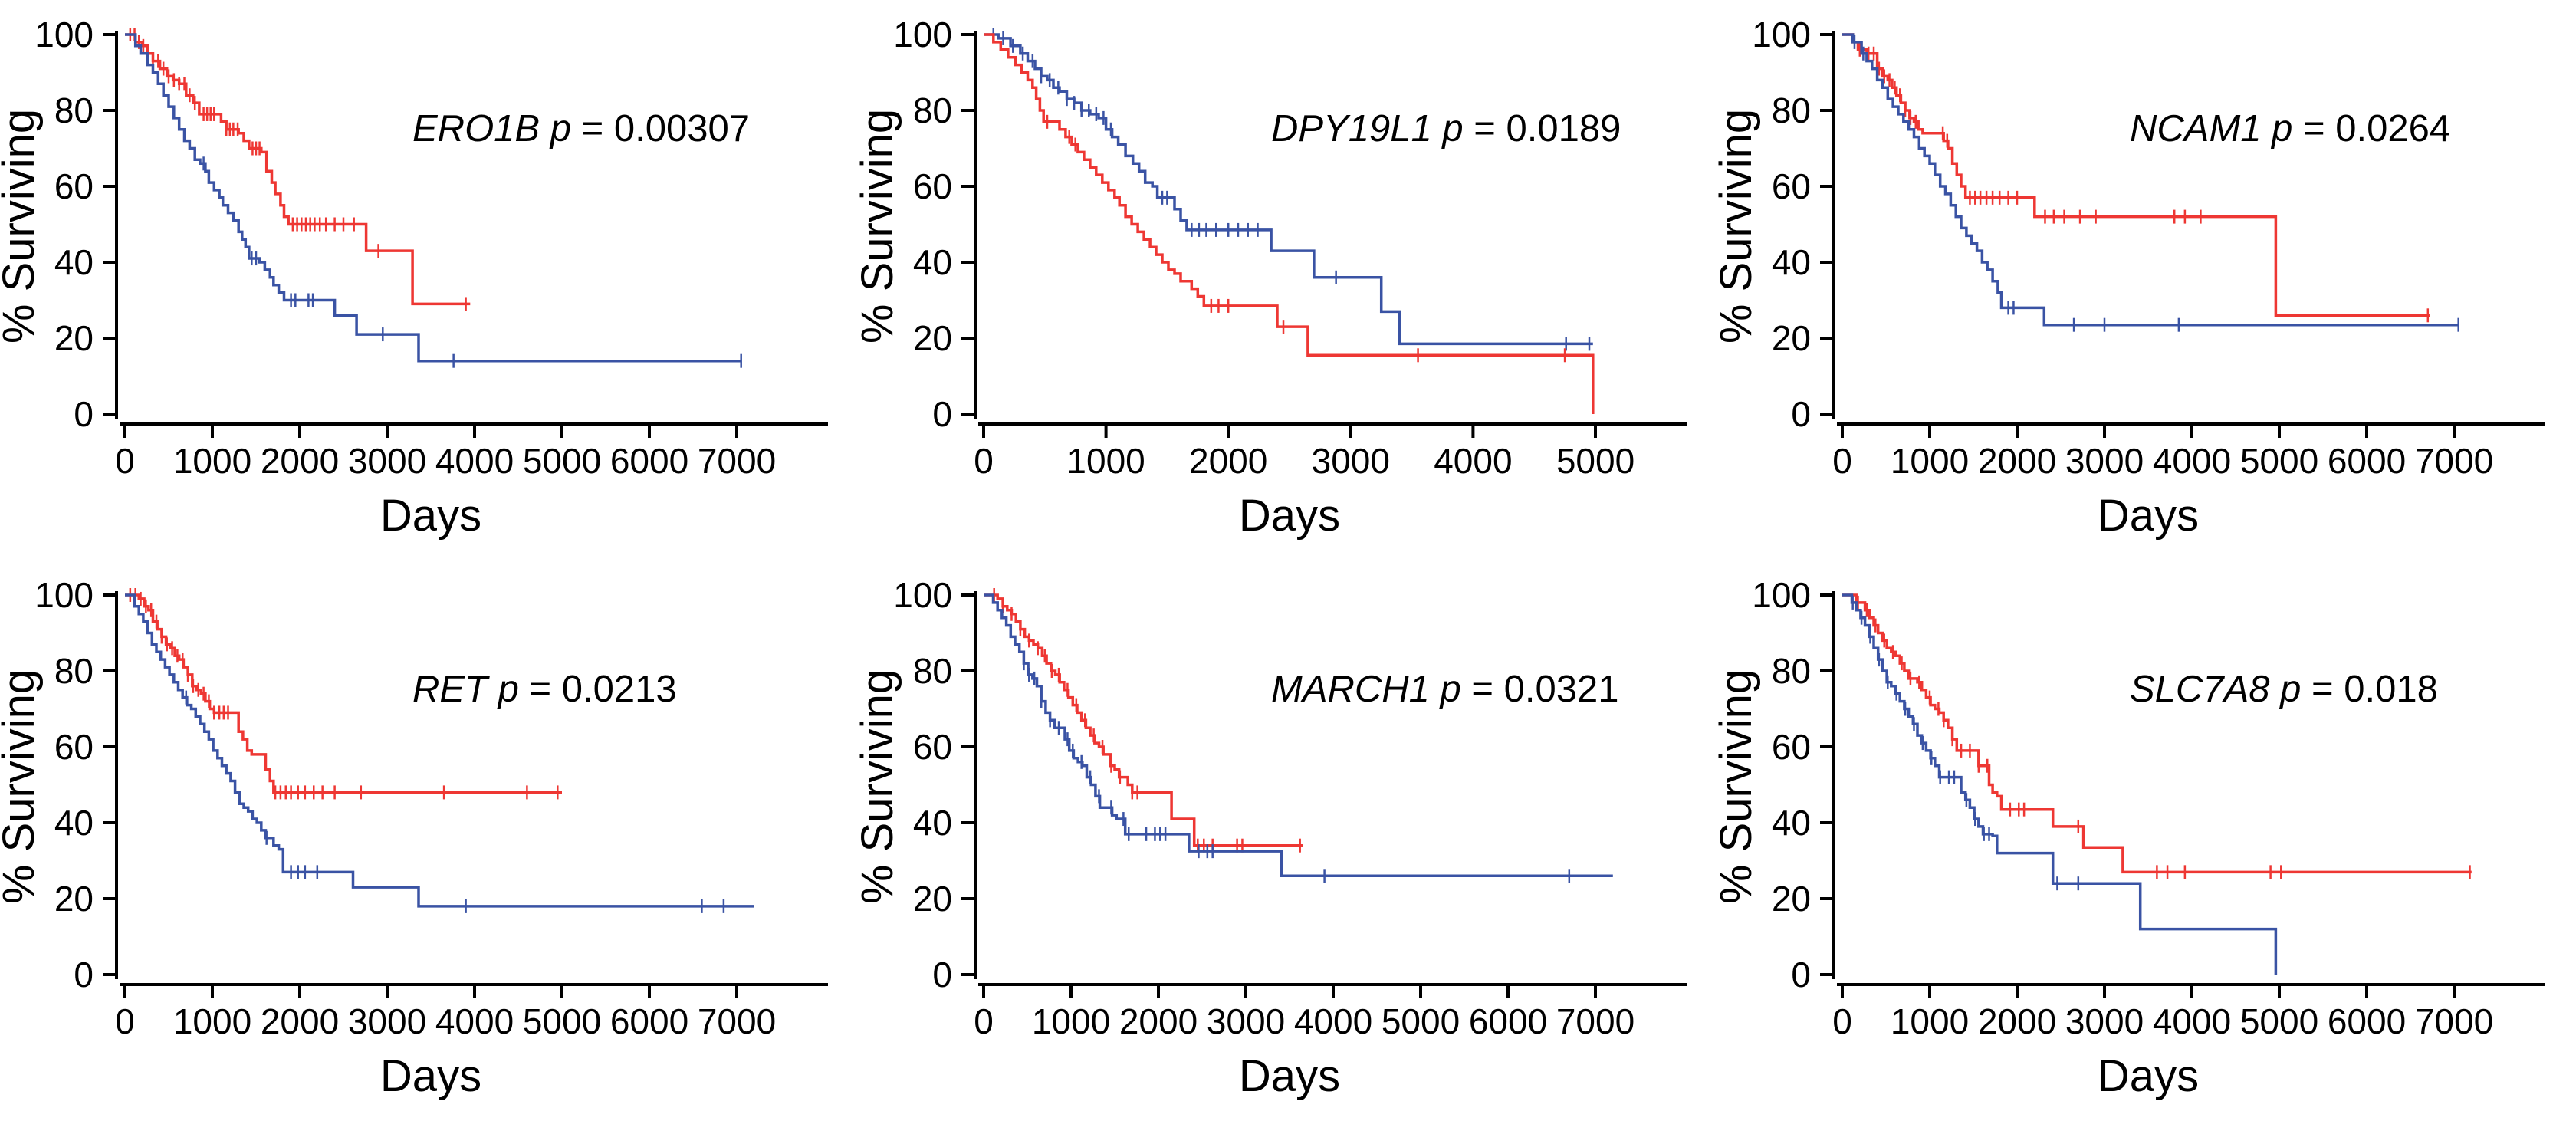  I want to click on panel-title: RET p = 0.0213, so click(545, 689).